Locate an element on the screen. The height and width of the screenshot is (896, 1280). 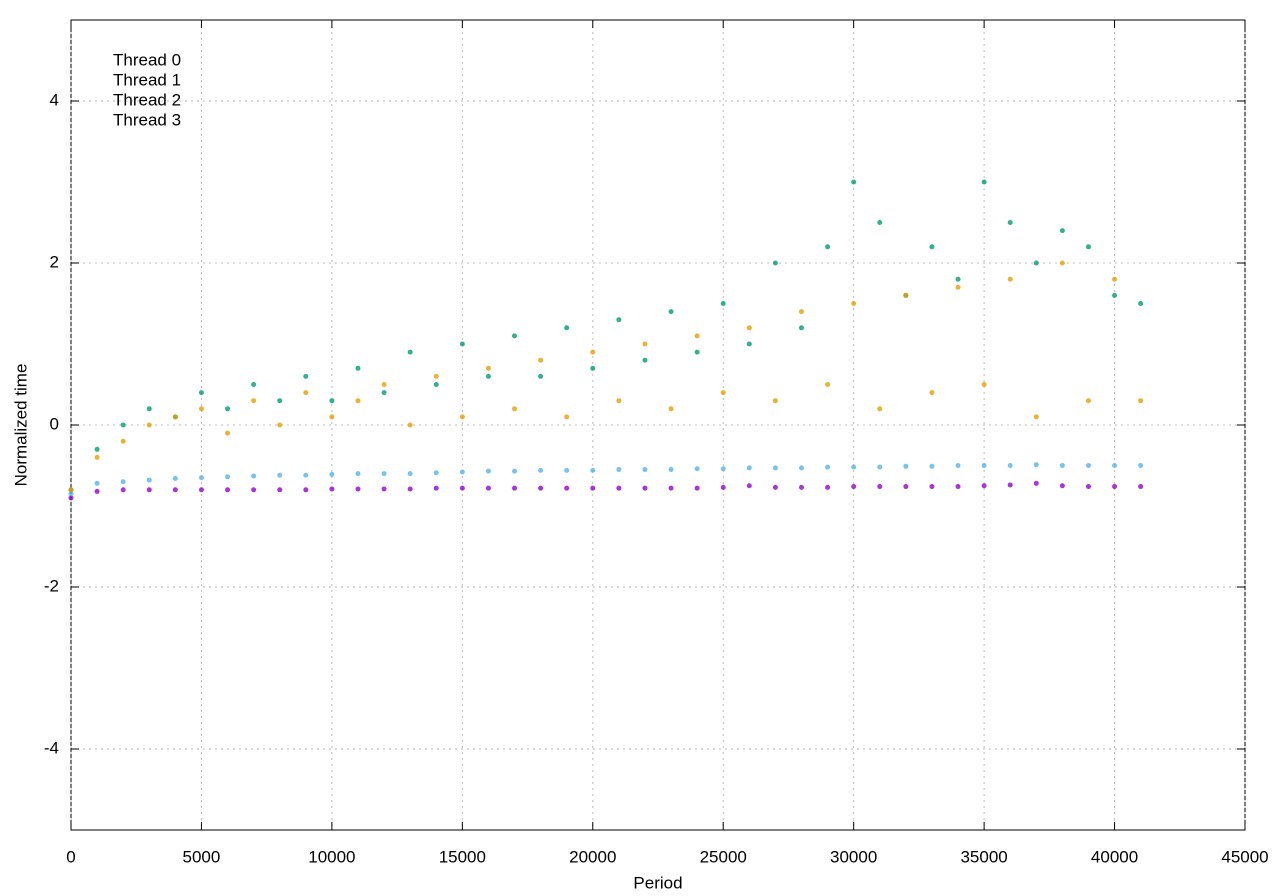
x-tick-label: 35000 is located at coordinates (983, 856).